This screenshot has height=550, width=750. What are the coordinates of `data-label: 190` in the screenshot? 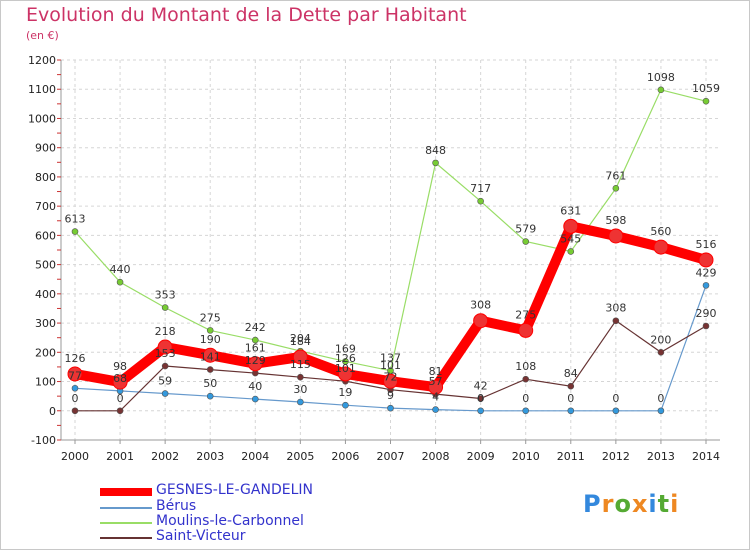 It's located at (210, 339).